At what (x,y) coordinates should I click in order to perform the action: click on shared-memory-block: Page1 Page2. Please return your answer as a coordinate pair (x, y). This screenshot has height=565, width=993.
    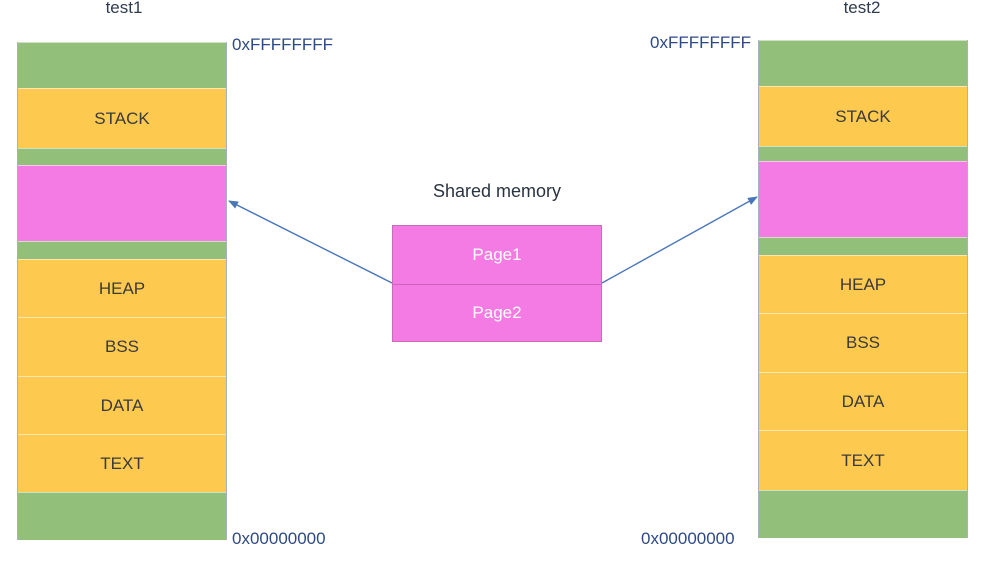
    Looking at the image, I should click on (497, 283).